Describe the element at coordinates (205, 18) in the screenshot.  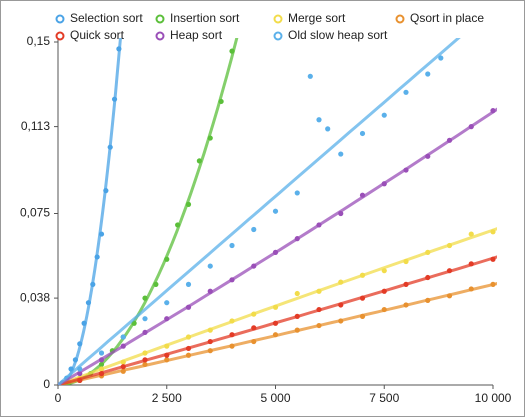
I see `legend-label: Insertion sort` at that location.